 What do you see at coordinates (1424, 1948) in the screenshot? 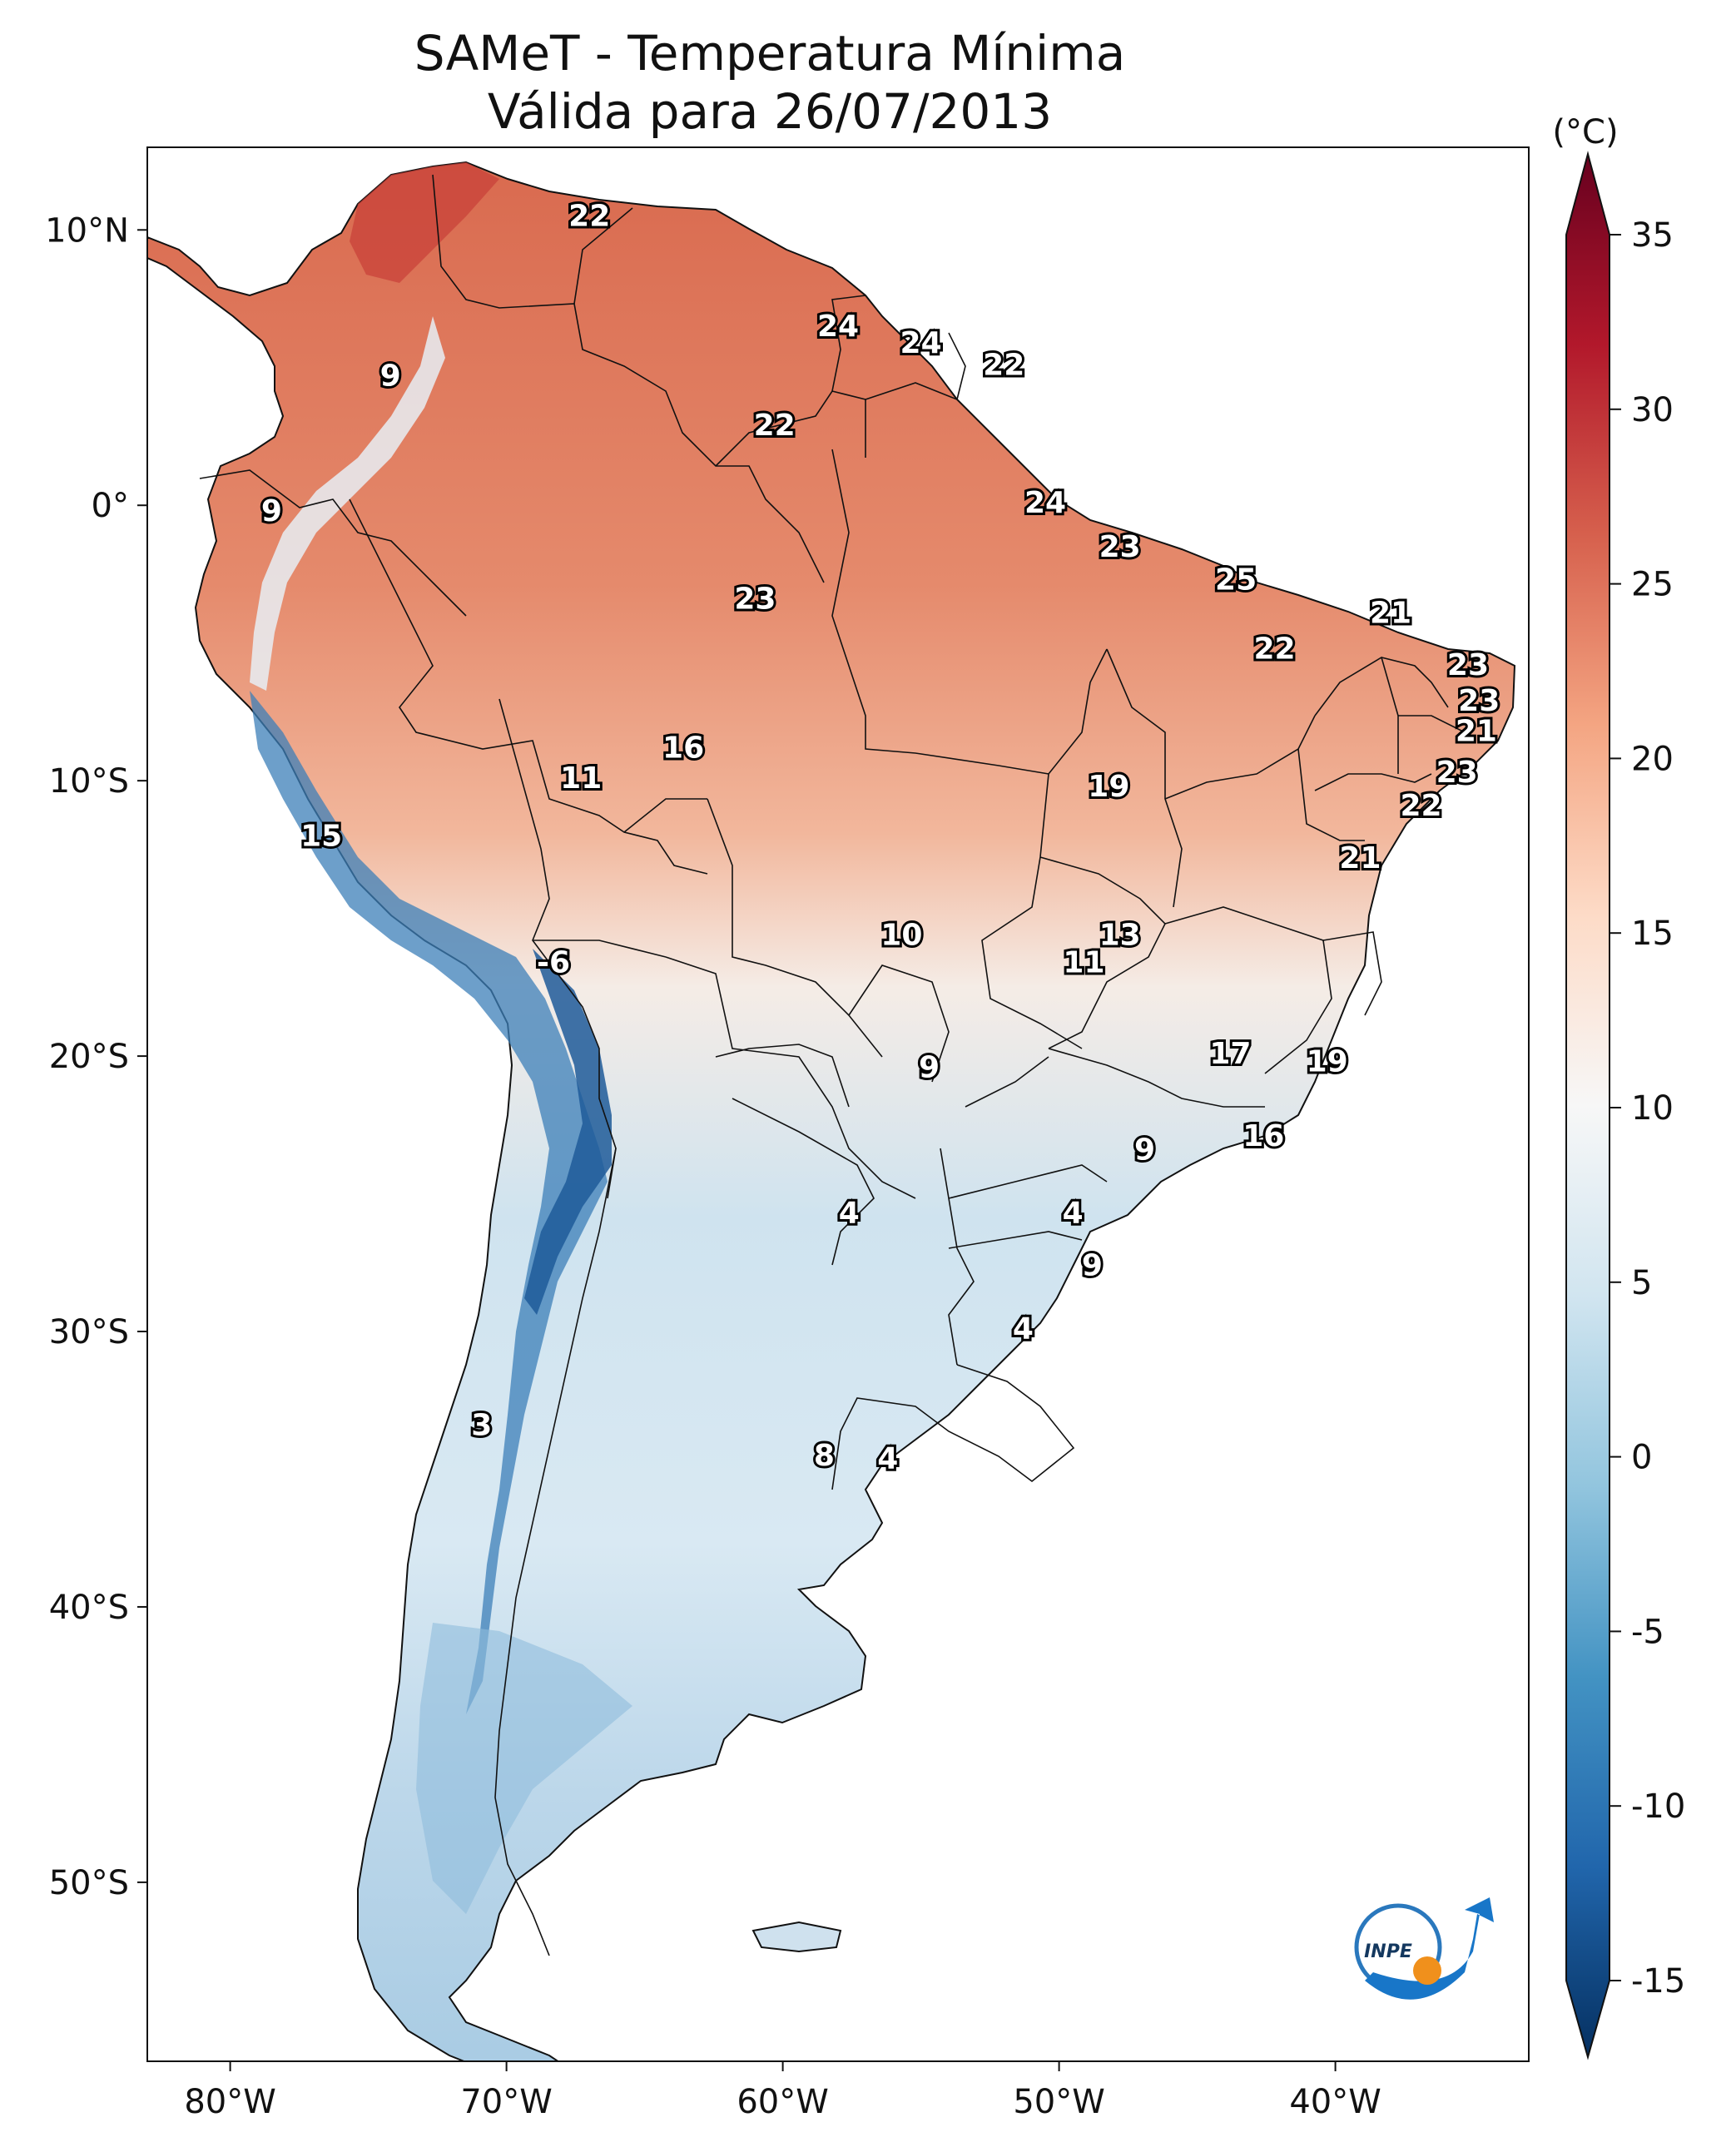
I see `inpe-logo: INPE` at bounding box center [1424, 1948].